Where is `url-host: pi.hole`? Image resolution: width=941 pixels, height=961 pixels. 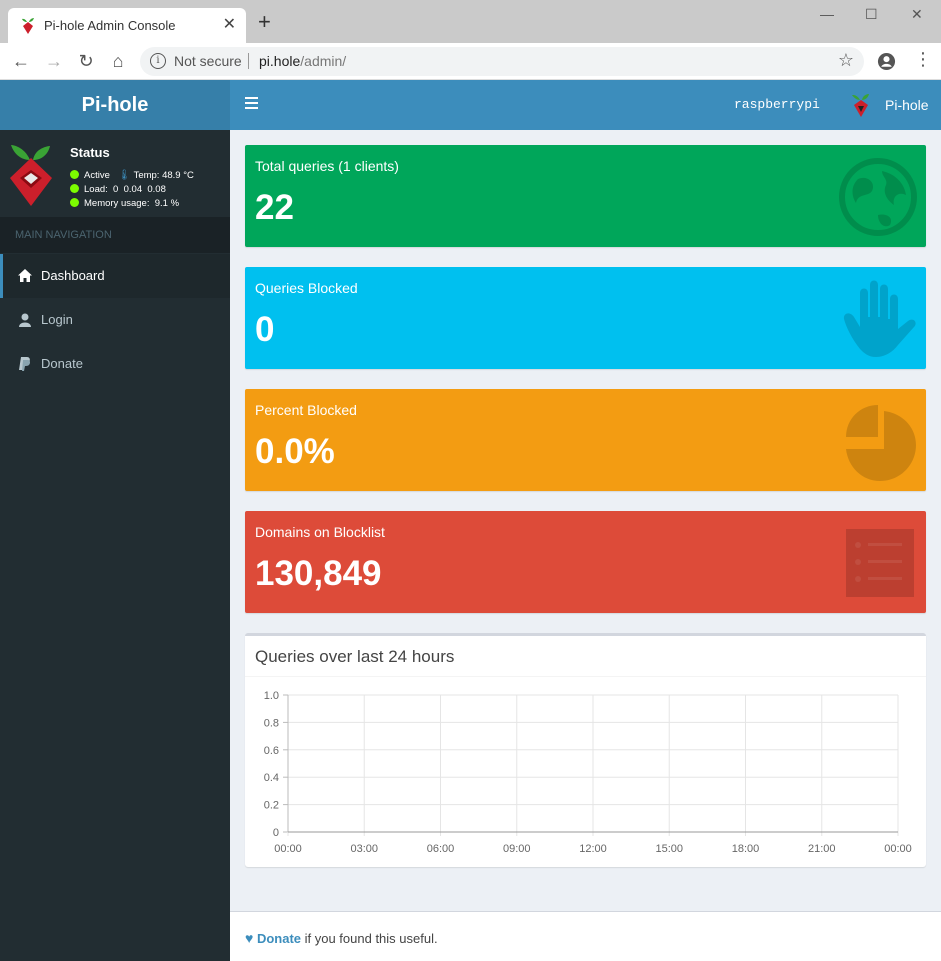
url-host: pi.hole is located at coordinates (280, 61).